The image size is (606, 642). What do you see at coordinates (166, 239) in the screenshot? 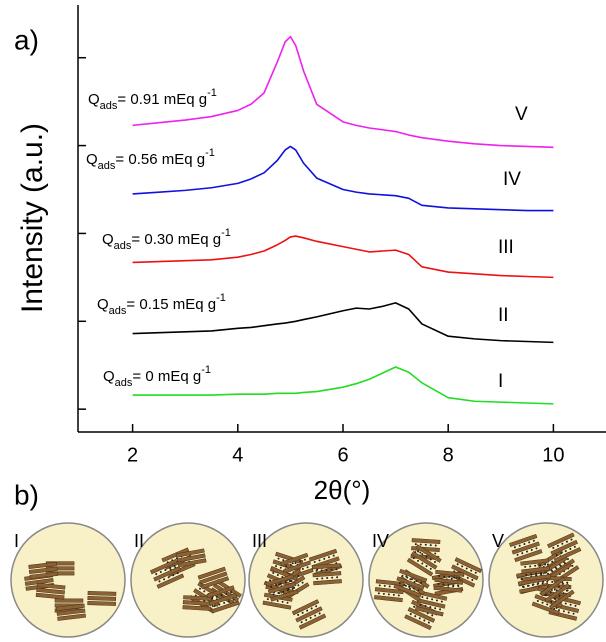
I see `series-annotation: Qads= 0.30 mEq g-1` at bounding box center [166, 239].